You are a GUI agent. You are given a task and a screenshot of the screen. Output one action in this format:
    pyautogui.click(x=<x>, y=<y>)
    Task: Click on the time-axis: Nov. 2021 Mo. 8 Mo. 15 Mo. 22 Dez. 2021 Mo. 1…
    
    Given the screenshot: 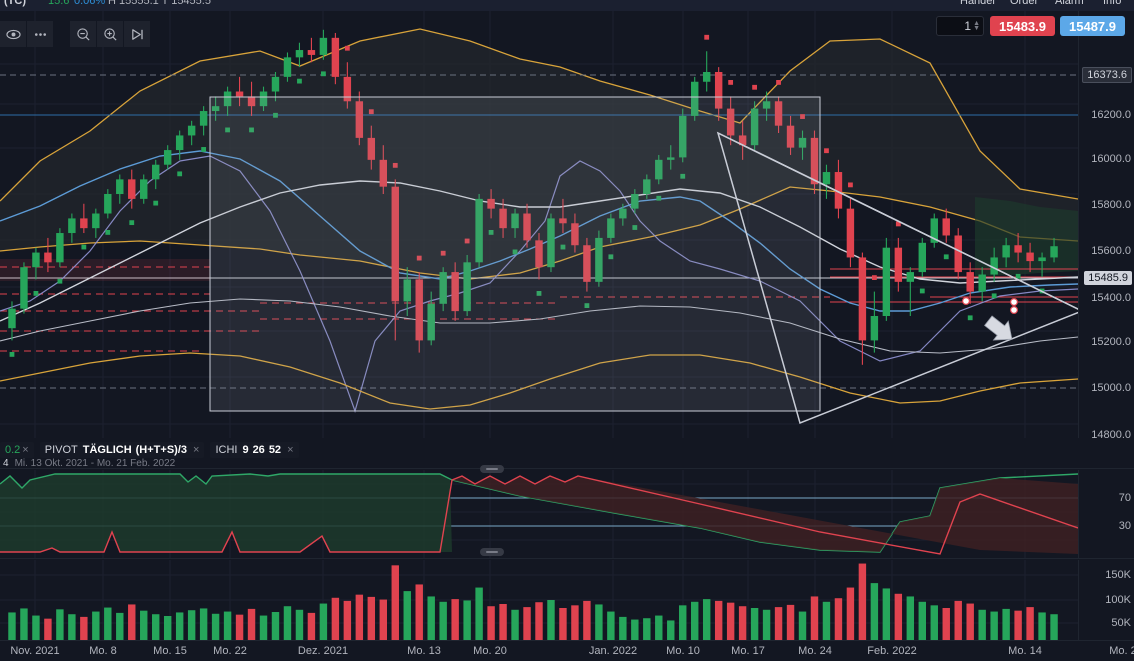 What is the action you would take?
    pyautogui.click(x=567, y=650)
    